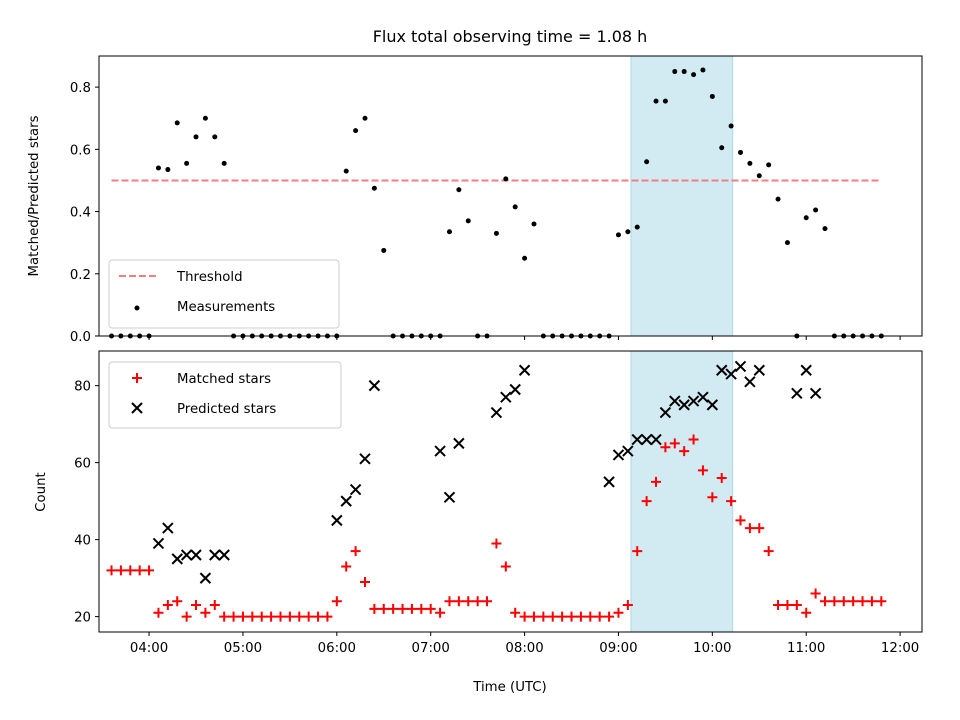 The width and height of the screenshot is (960, 720). What do you see at coordinates (226, 307) in the screenshot?
I see `legend-entry-label: Measurements` at bounding box center [226, 307].